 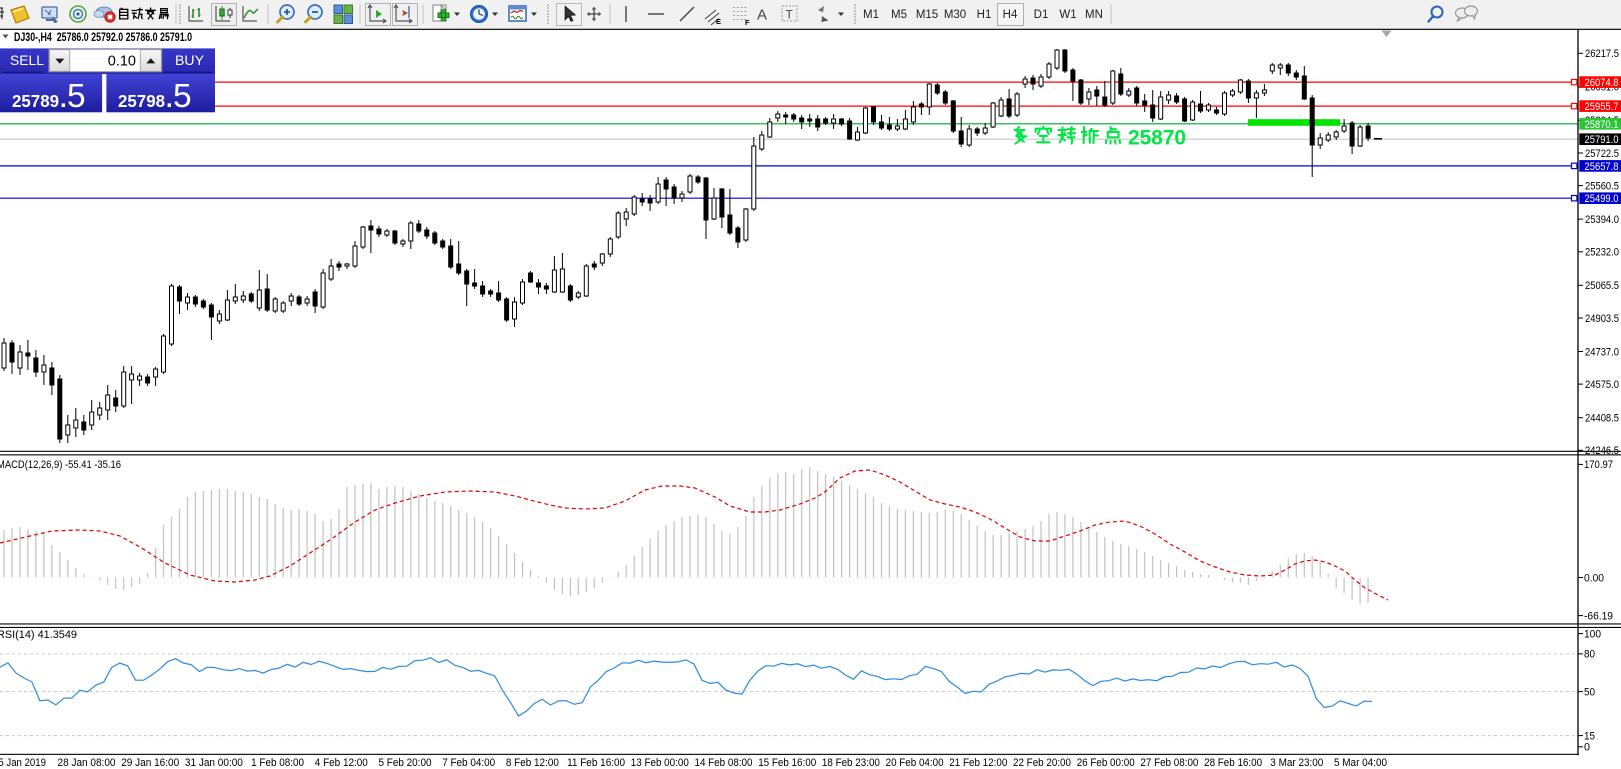 What do you see at coordinates (915, 763) in the screenshot?
I see `svg-text: 20 Feb 04:00` at bounding box center [915, 763].